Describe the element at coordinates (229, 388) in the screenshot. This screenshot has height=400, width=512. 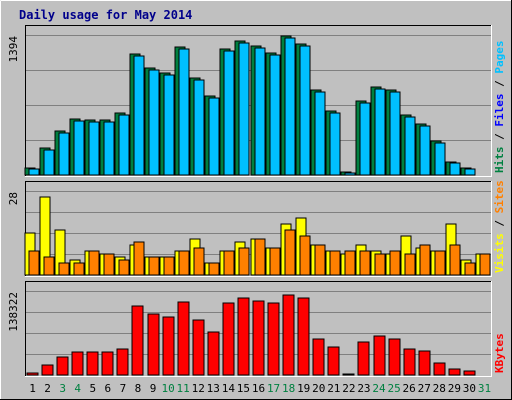
I see `x-tick-label-day-14: 14` at that location.